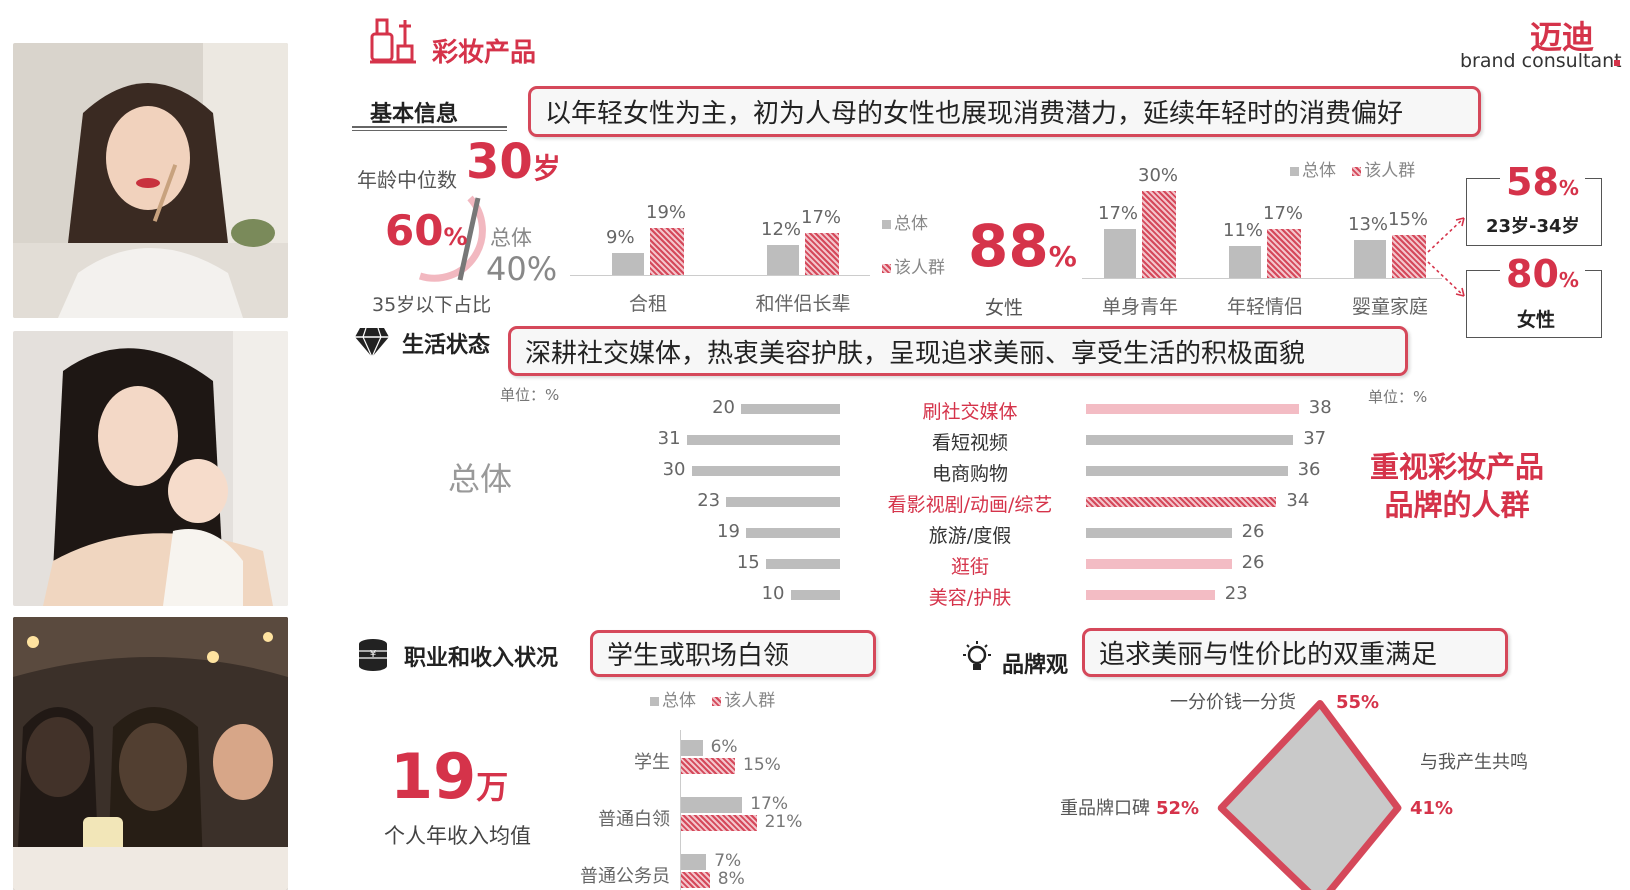  I want to click on life-group-value: 37, so click(1315, 438).